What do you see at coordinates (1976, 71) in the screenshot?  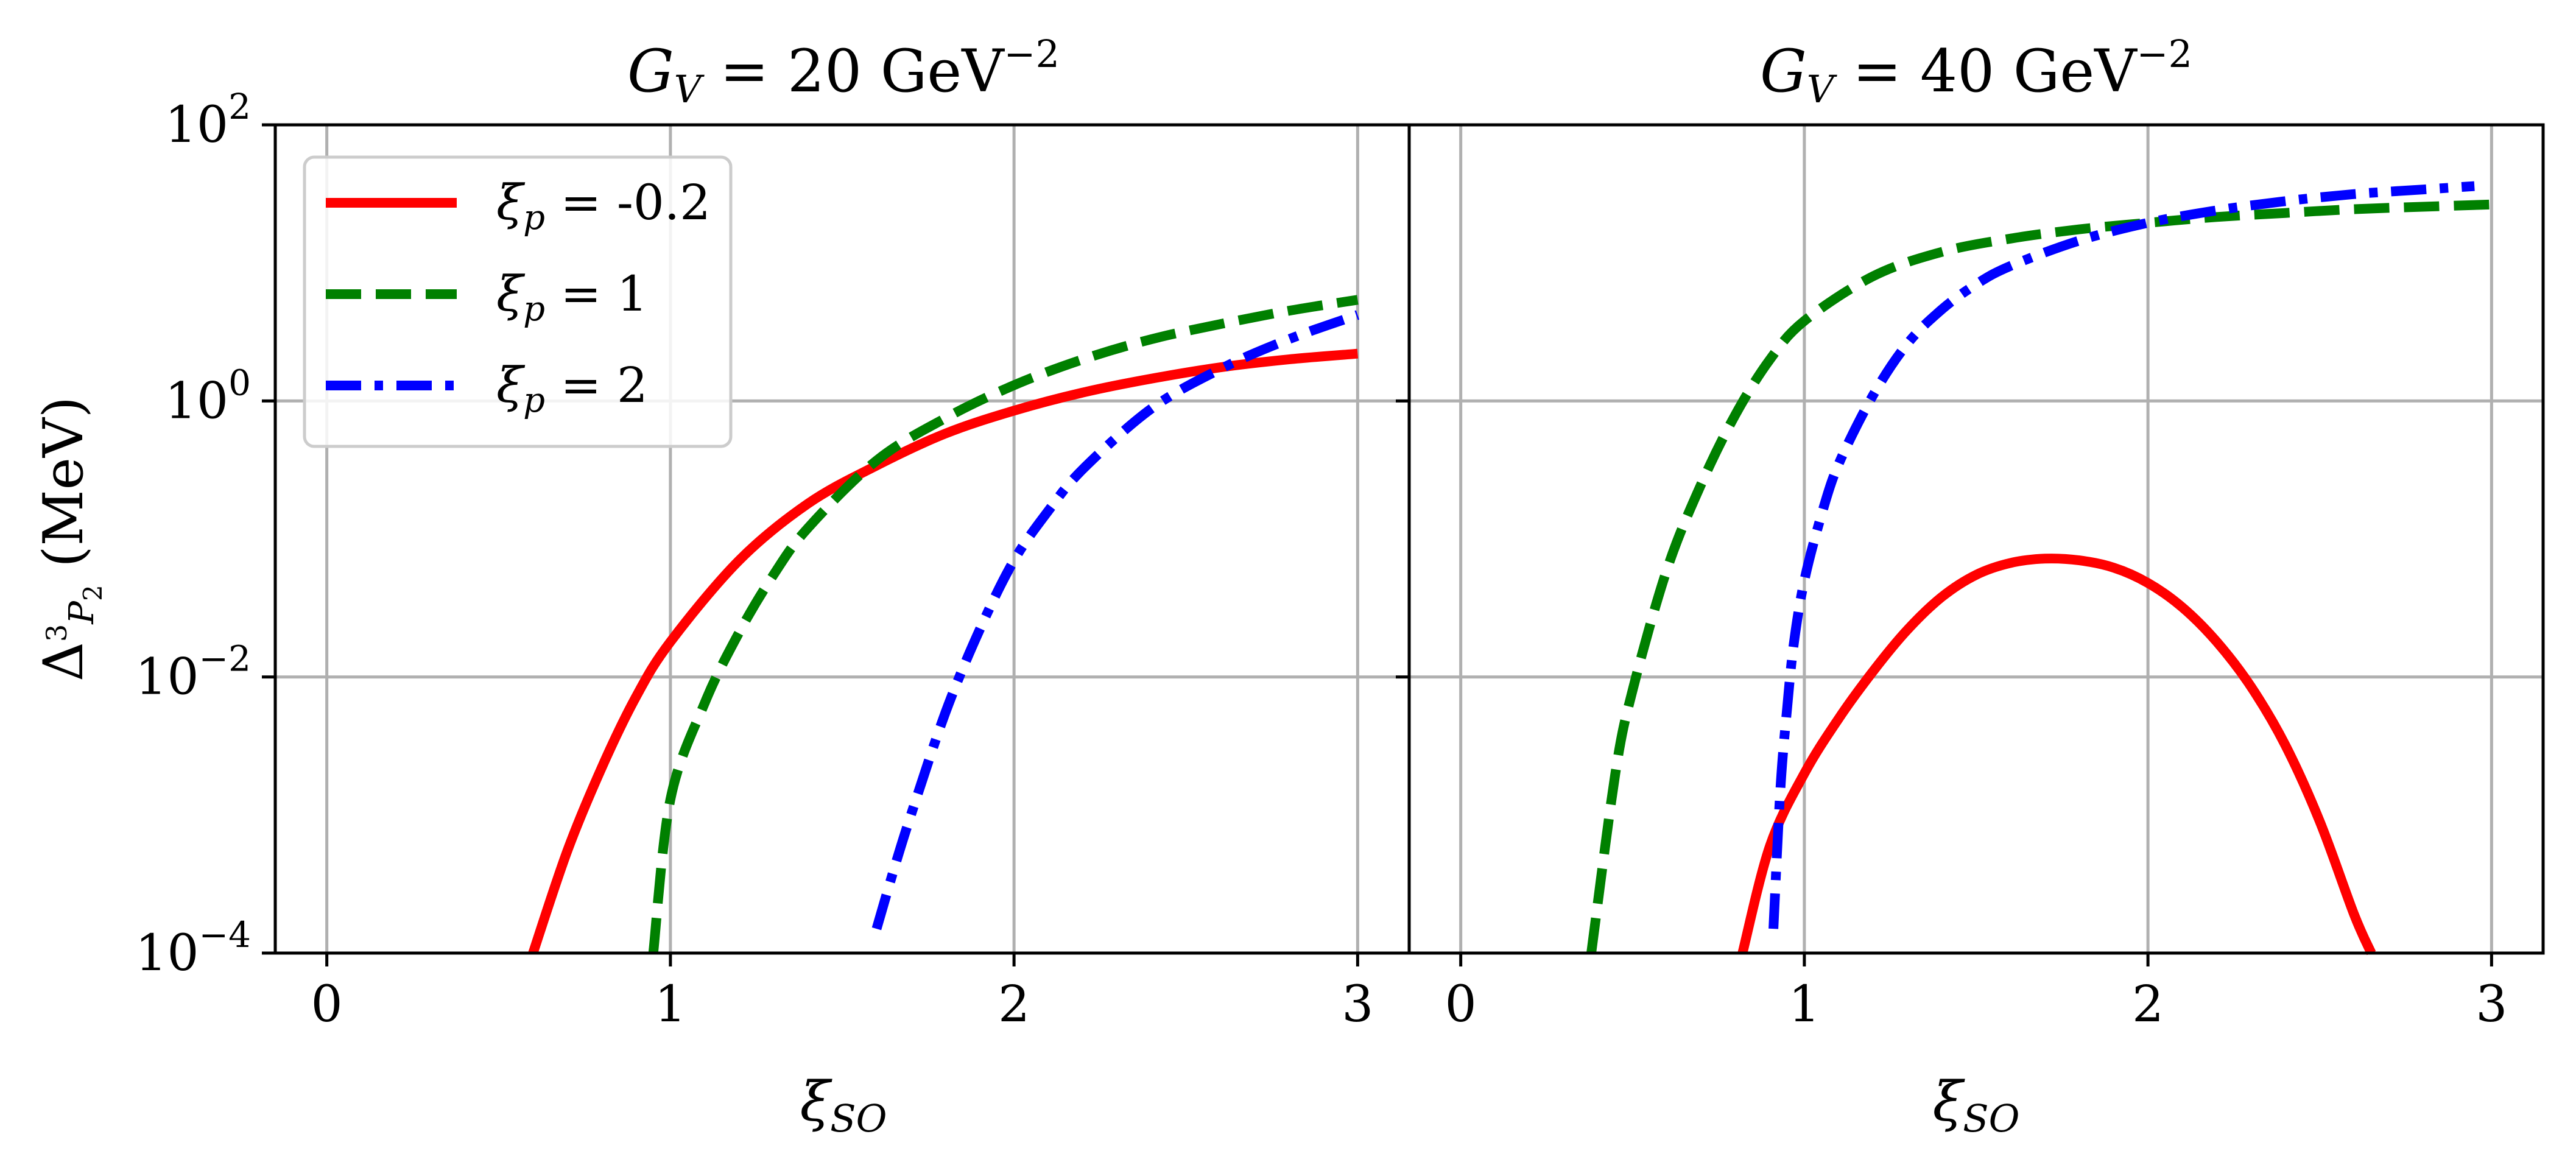 I see `panel-2-title: GV = 40 GeV−2` at bounding box center [1976, 71].